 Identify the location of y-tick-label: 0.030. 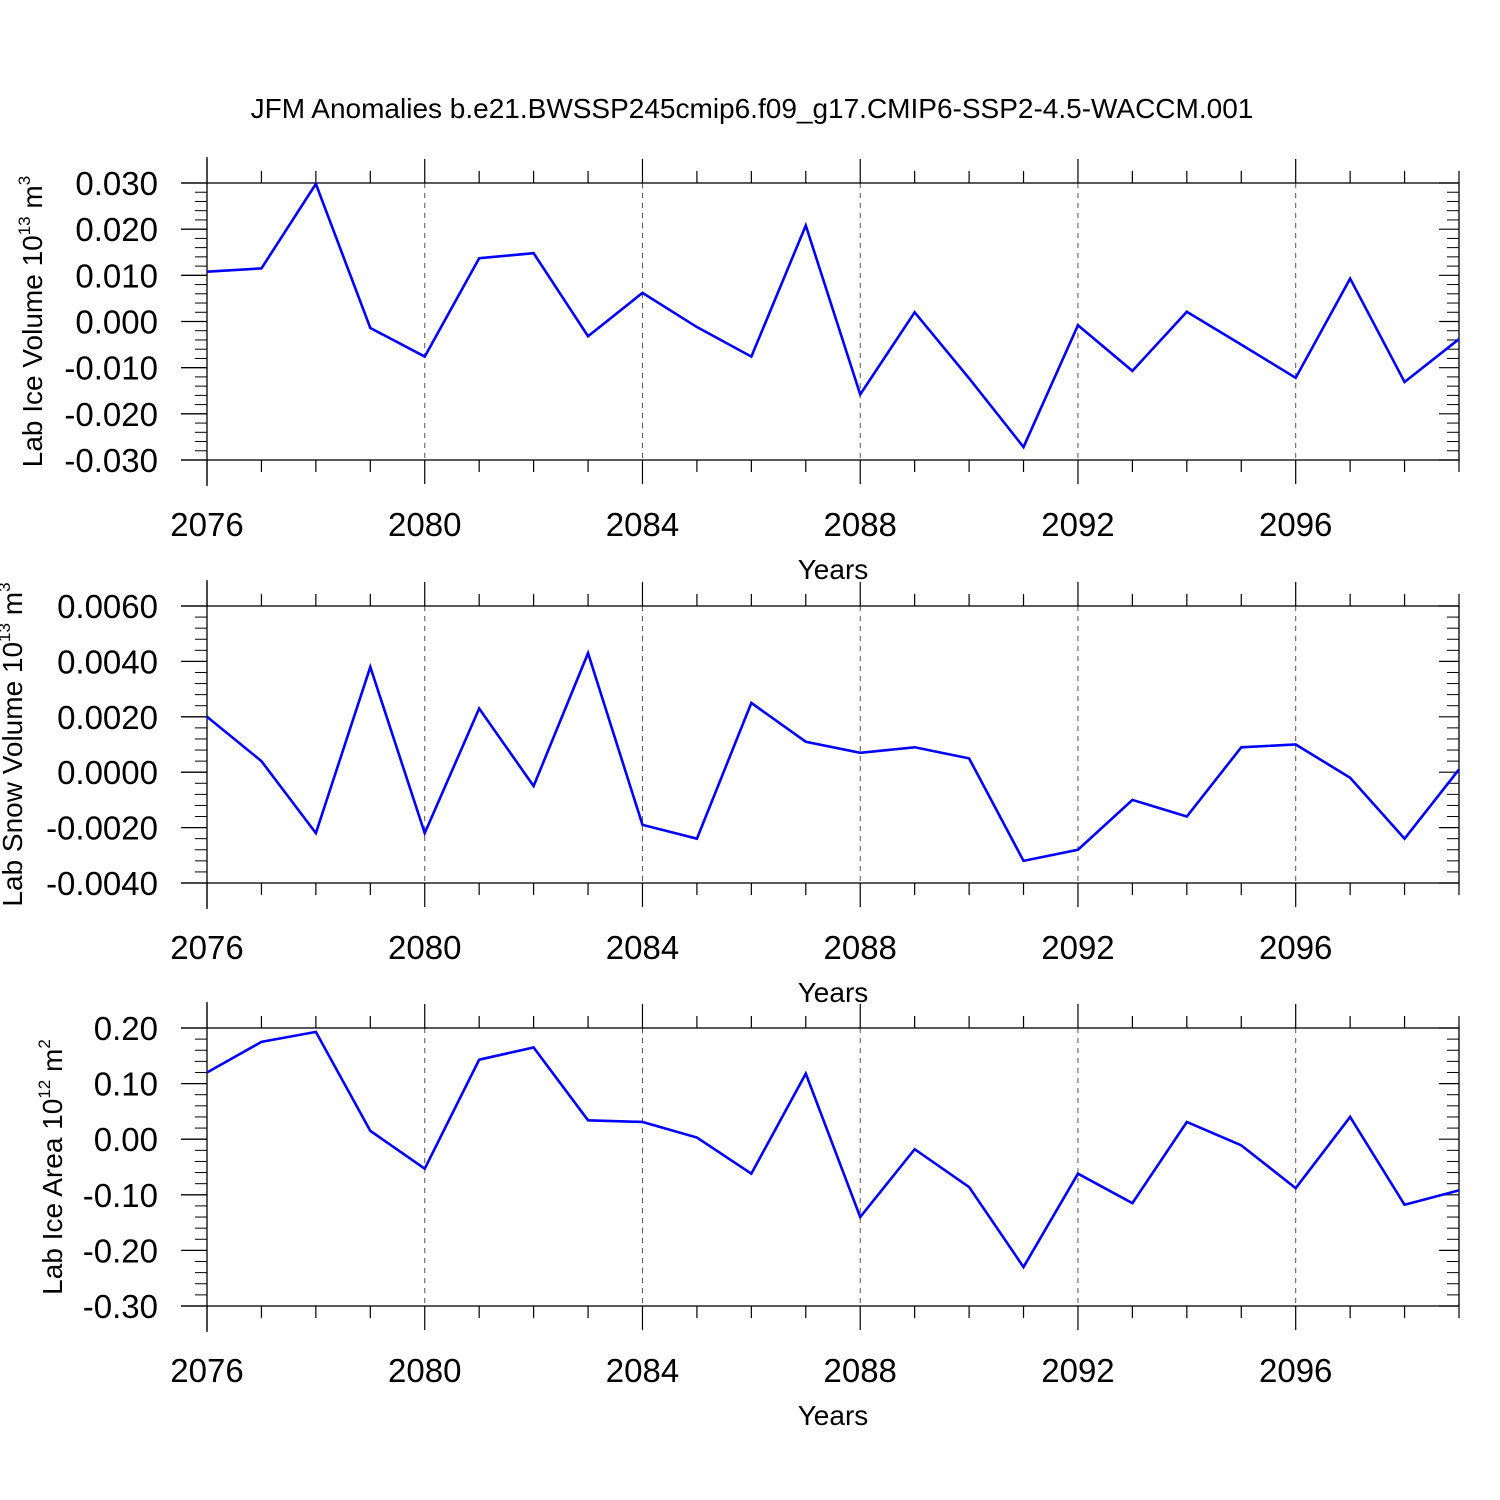
(116, 183).